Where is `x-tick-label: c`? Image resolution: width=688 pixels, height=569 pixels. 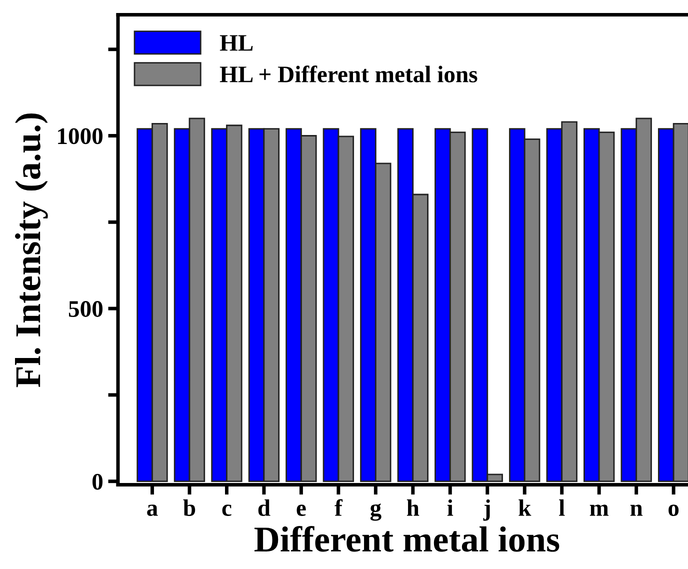 x-tick-label: c is located at coordinates (227, 510).